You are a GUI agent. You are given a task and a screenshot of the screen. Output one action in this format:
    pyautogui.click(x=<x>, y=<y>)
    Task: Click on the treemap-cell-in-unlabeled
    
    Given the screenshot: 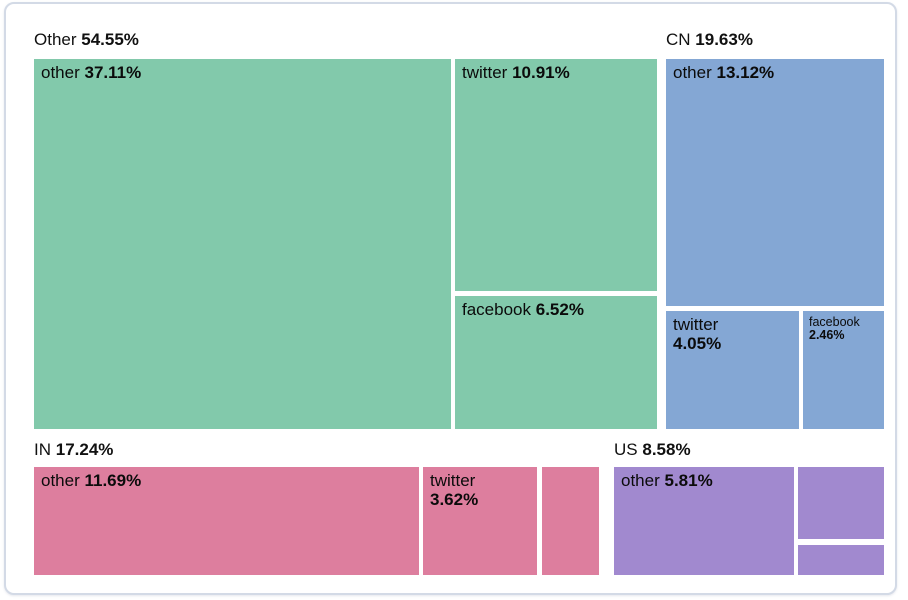 What is the action you would take?
    pyautogui.click(x=570, y=521)
    